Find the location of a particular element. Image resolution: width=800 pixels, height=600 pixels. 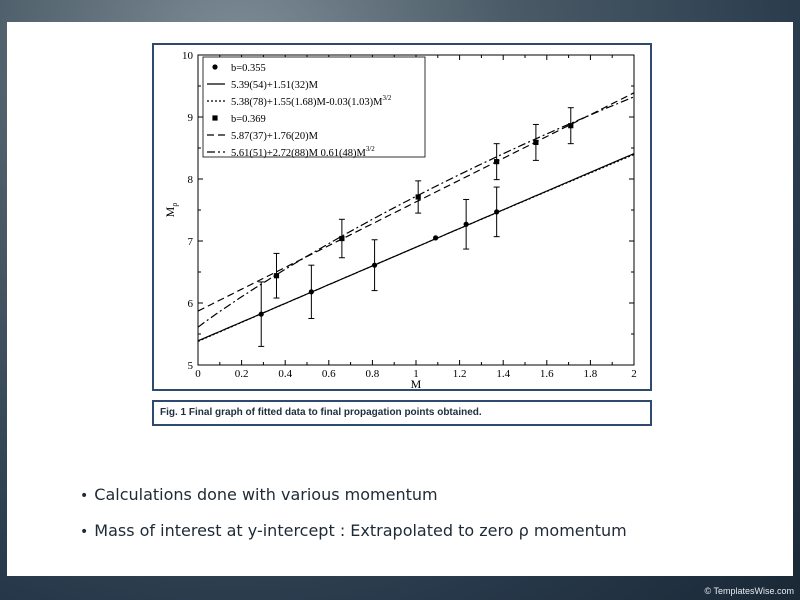

y-axis-label-subscript: ρ is located at coordinates (174, 205).